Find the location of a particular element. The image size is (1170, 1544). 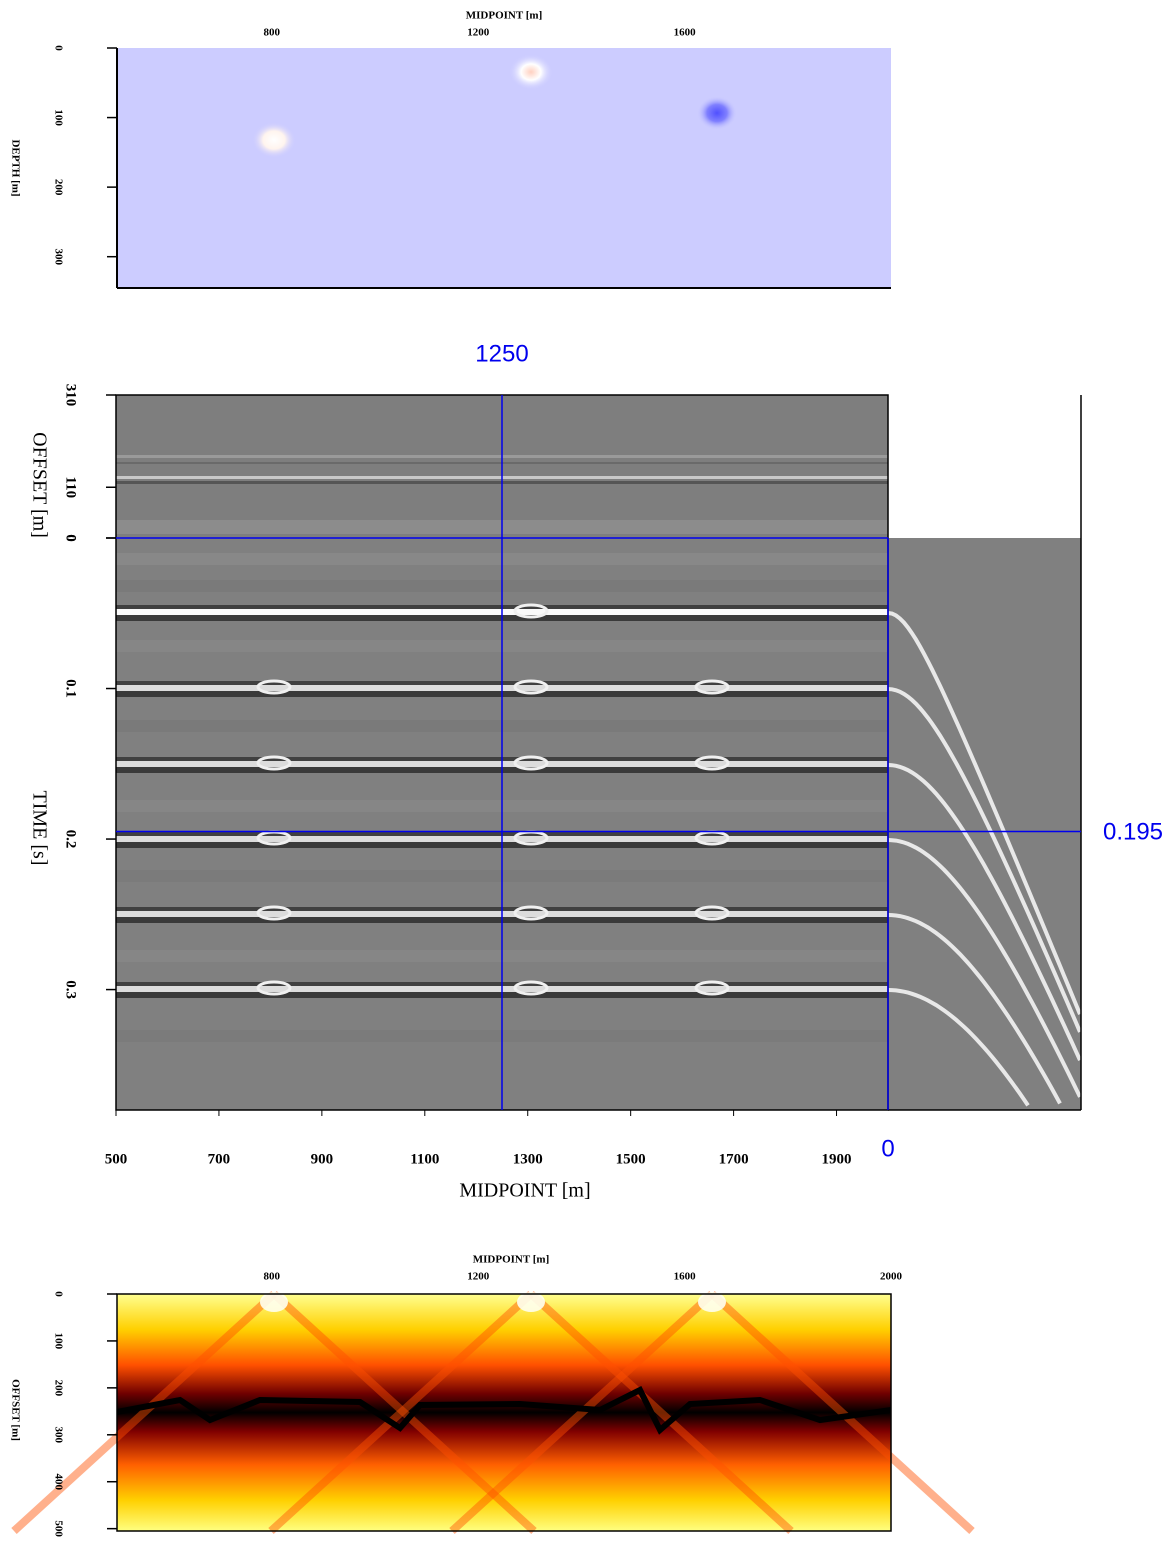

y-tick-label: 0.2 is located at coordinates (71, 839).